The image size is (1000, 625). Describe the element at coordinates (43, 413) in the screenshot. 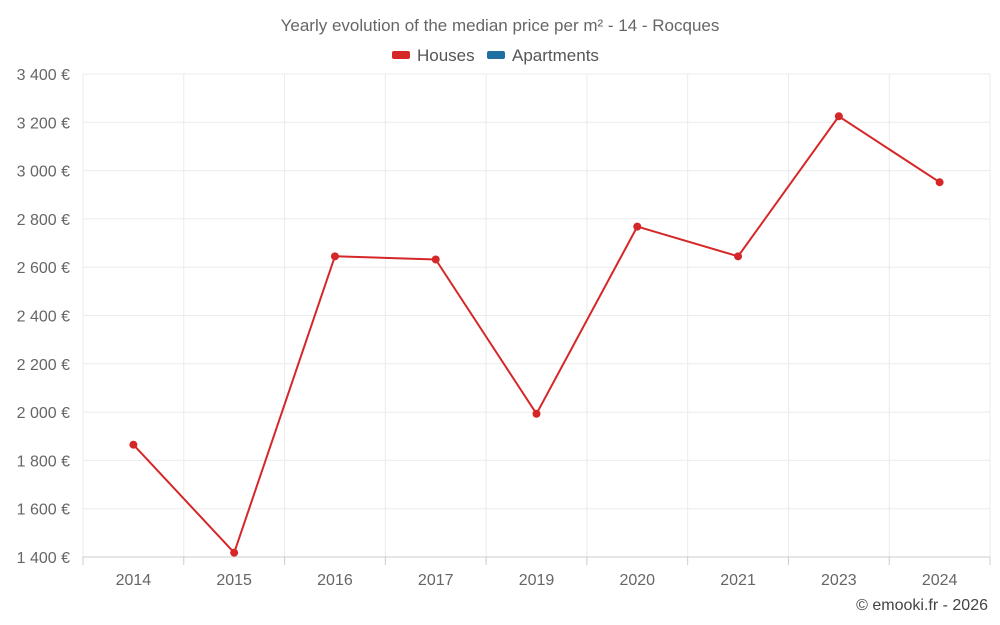

I see `y-tick-label: 2 000 €` at that location.